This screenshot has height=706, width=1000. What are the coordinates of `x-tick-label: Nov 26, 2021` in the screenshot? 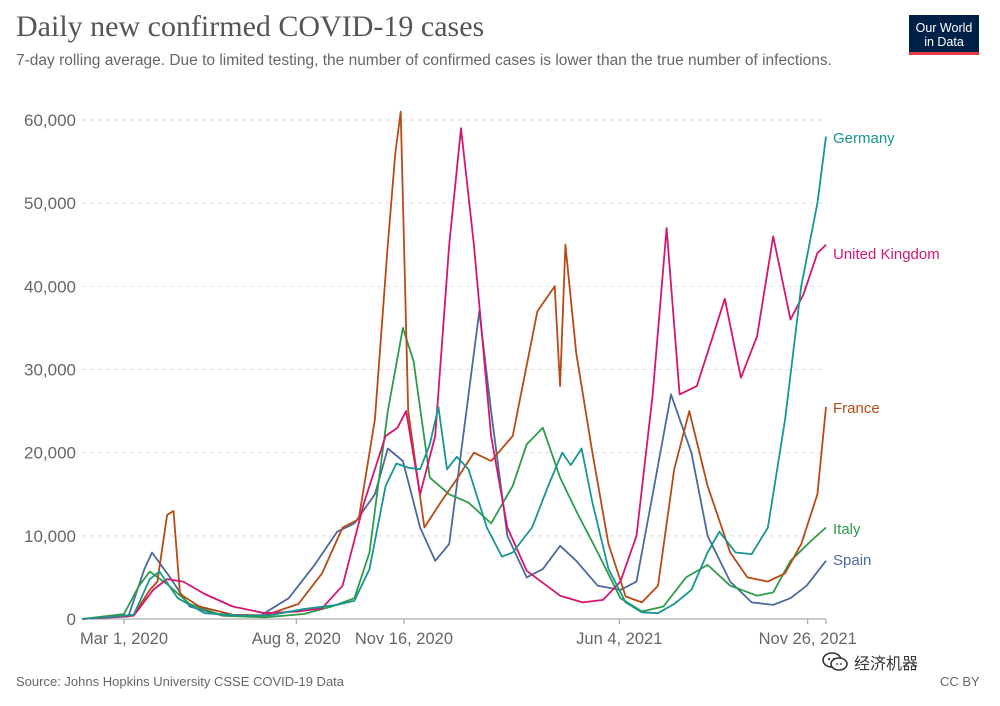 It's located at (808, 639).